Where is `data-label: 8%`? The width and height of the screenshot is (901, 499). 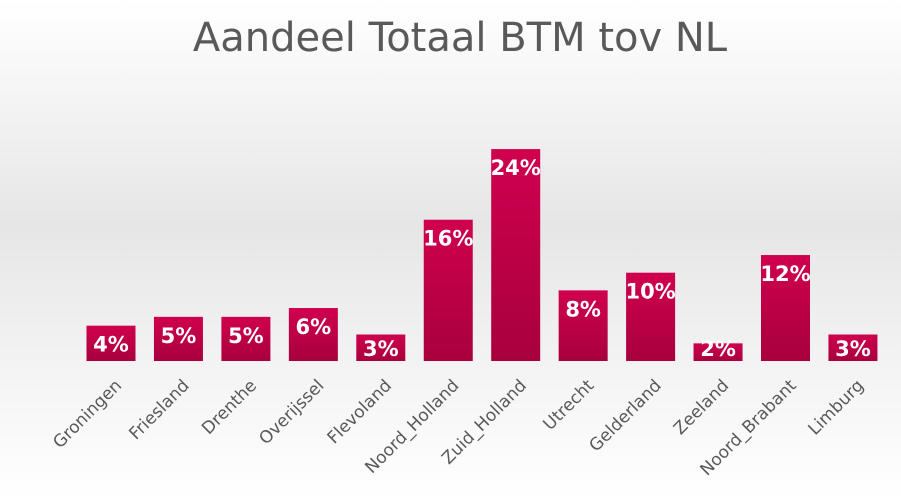 data-label: 8% is located at coordinates (583, 309).